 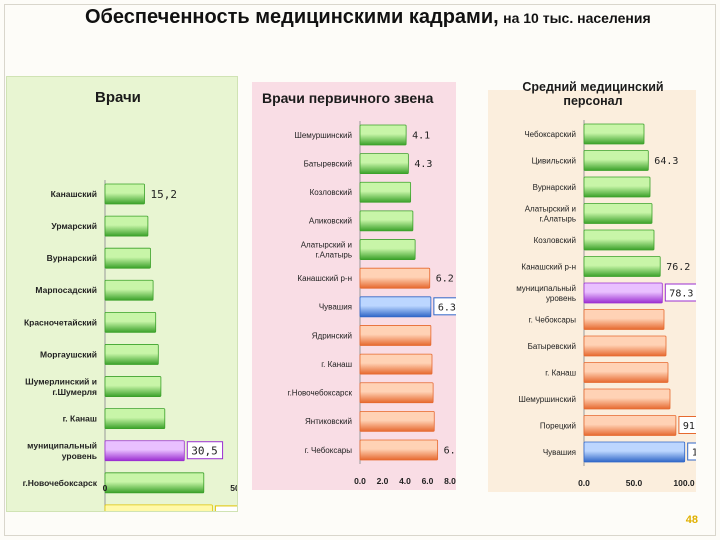 What do you see at coordinates (330, 221) in the screenshot?
I see `category-label: Аликовский` at bounding box center [330, 221].